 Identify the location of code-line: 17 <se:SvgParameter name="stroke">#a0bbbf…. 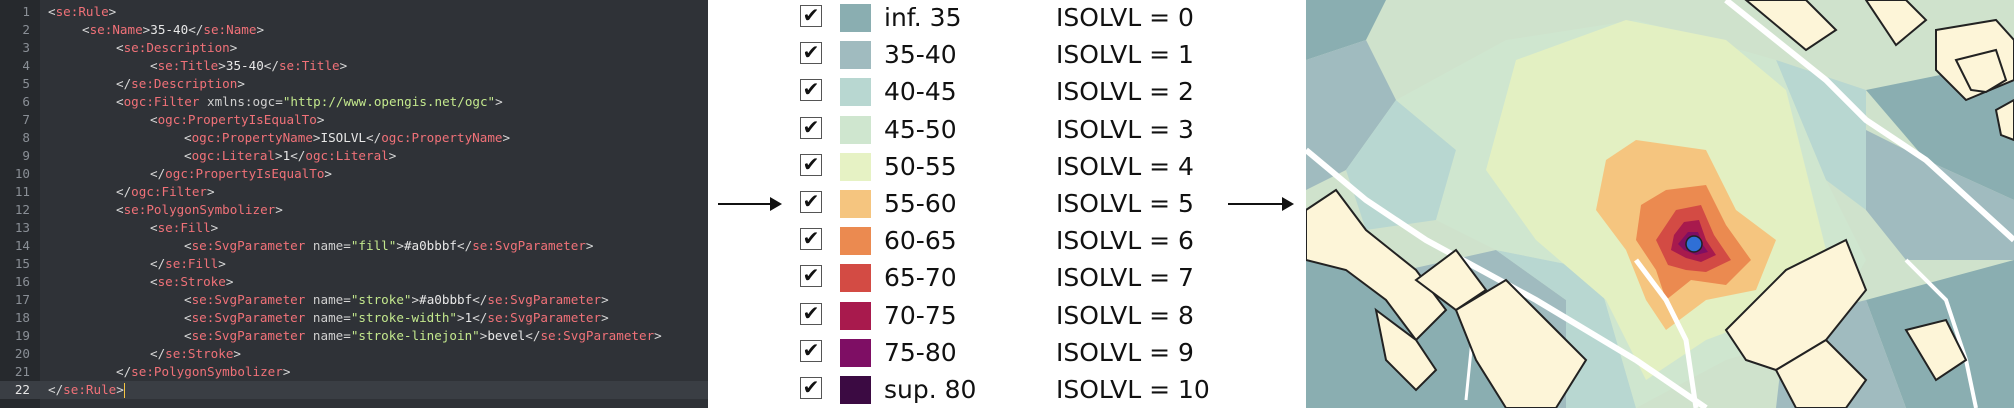
(354, 300).